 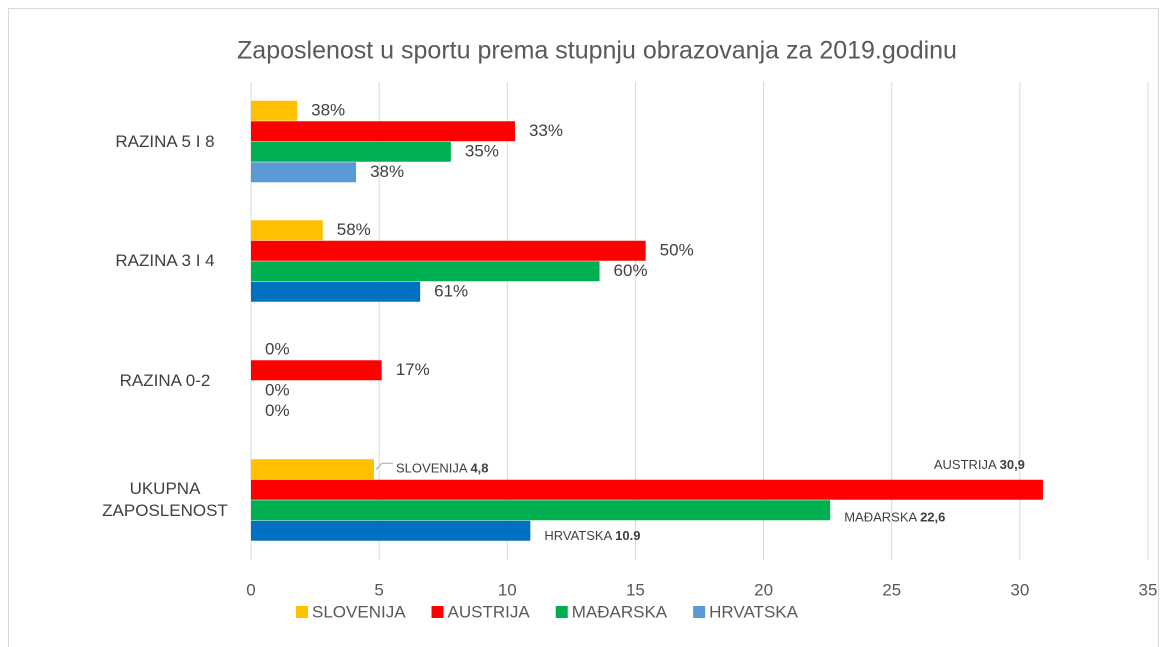 I want to click on data-label: 61%, so click(x=451, y=290).